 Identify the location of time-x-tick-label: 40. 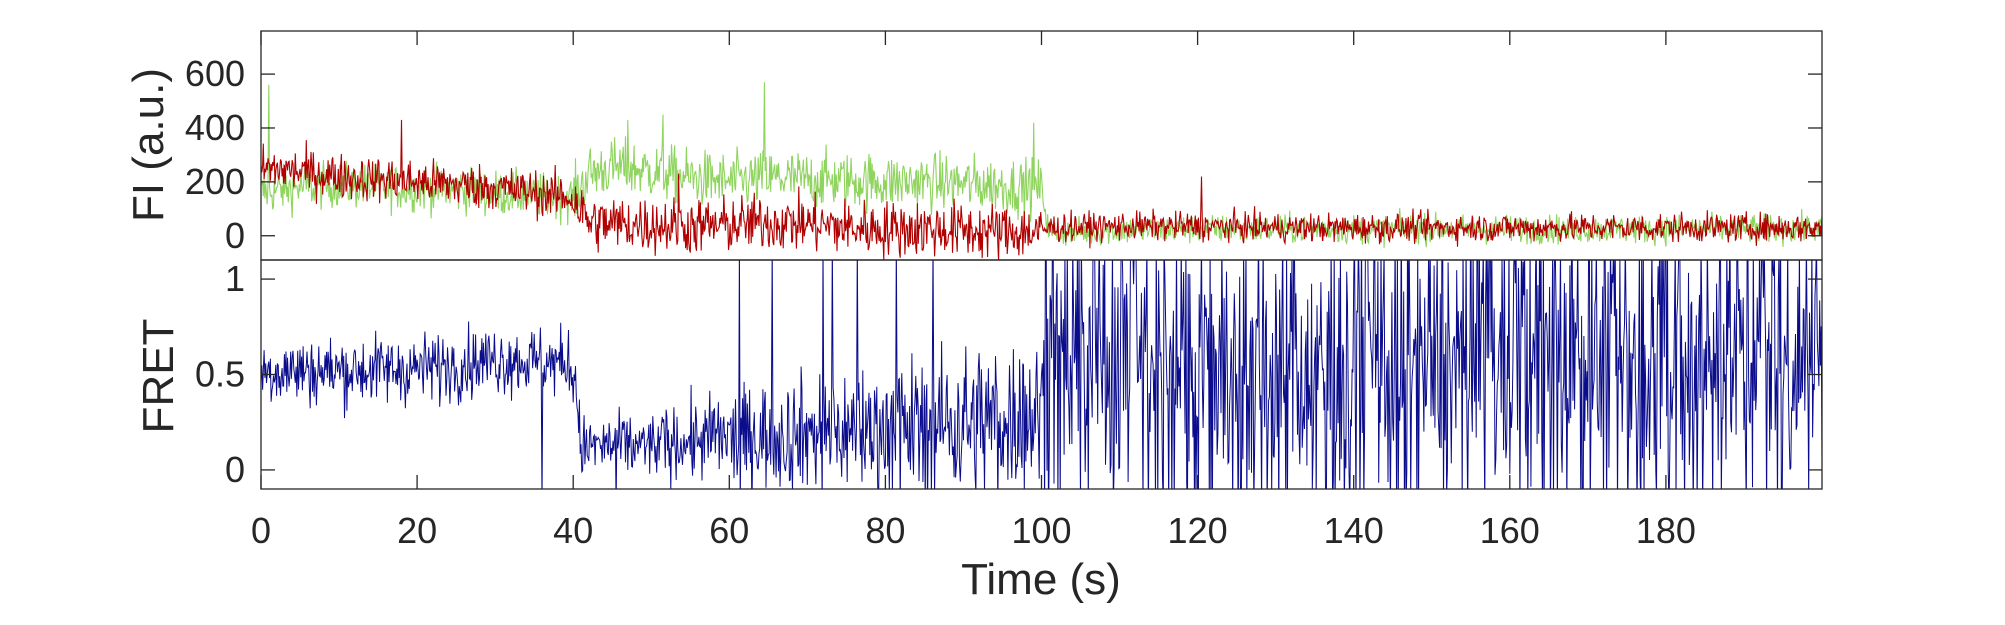
(573, 530).